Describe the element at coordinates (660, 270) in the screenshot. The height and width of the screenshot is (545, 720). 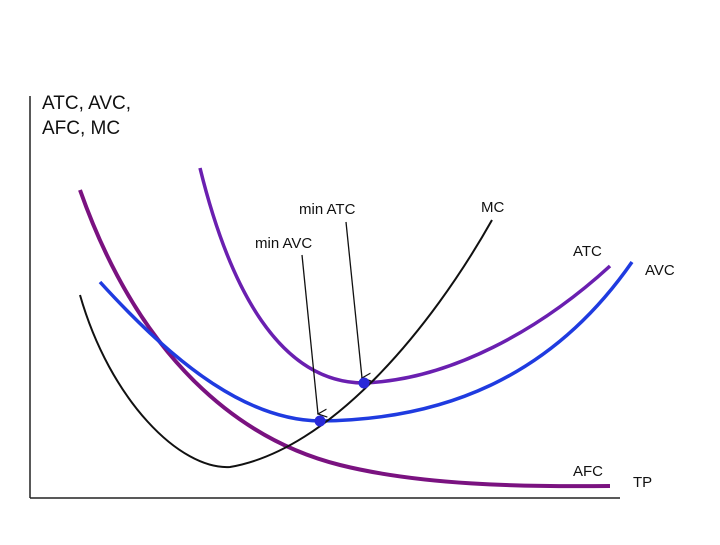
I see `avc-label: AVC` at that location.